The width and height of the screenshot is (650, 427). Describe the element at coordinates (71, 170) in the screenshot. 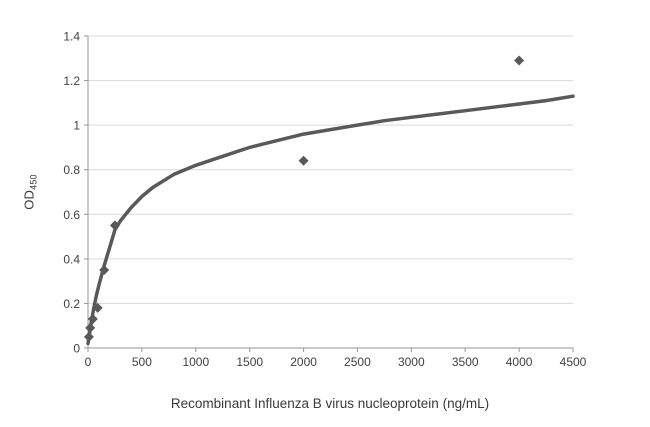

I see `y-tick-label: 0.8` at that location.